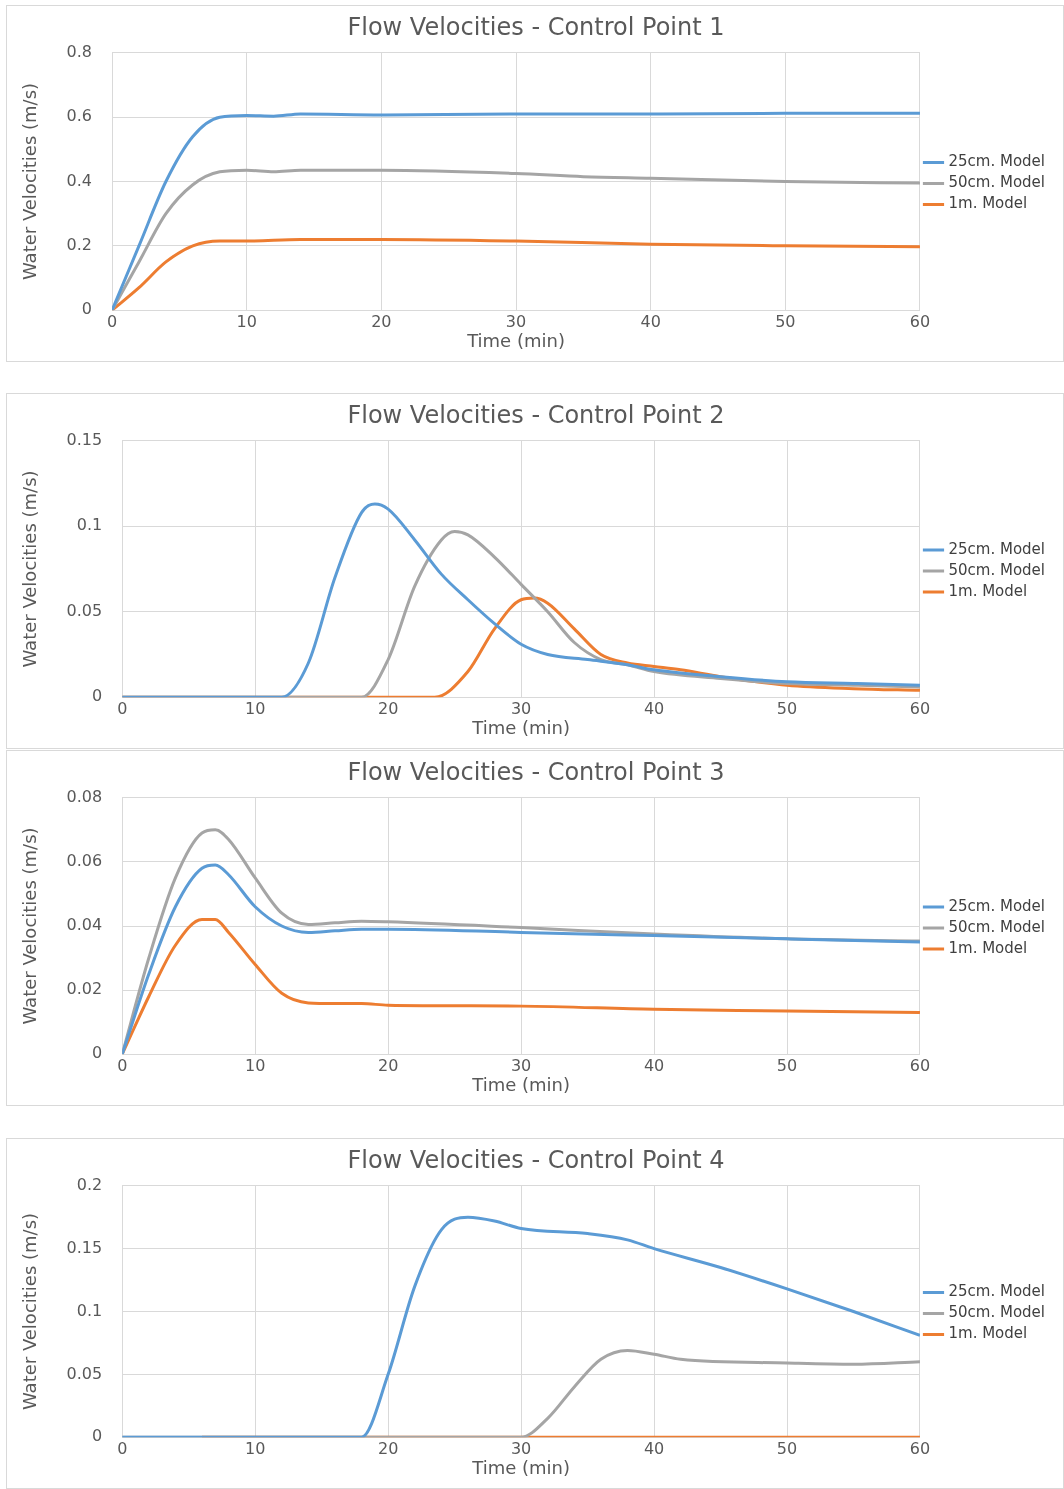  Describe the element at coordinates (536, 414) in the screenshot. I see `chart-title: Flow Velocities - Control Point 2` at that location.